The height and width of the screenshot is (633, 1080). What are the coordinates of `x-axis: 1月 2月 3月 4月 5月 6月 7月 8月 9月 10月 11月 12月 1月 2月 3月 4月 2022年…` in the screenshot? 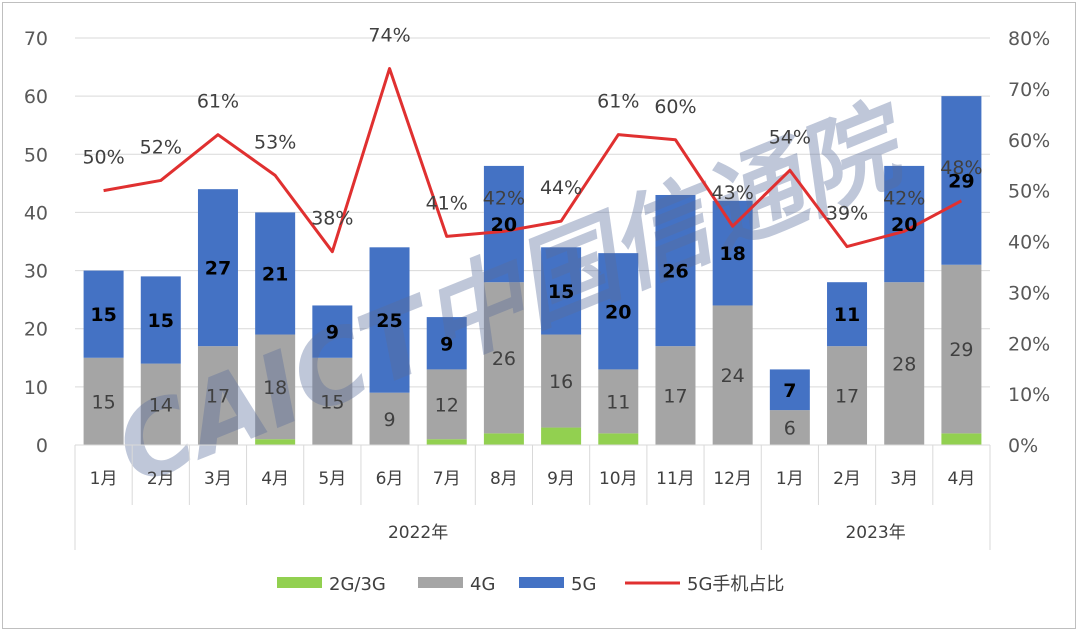 It's located at (532, 497).